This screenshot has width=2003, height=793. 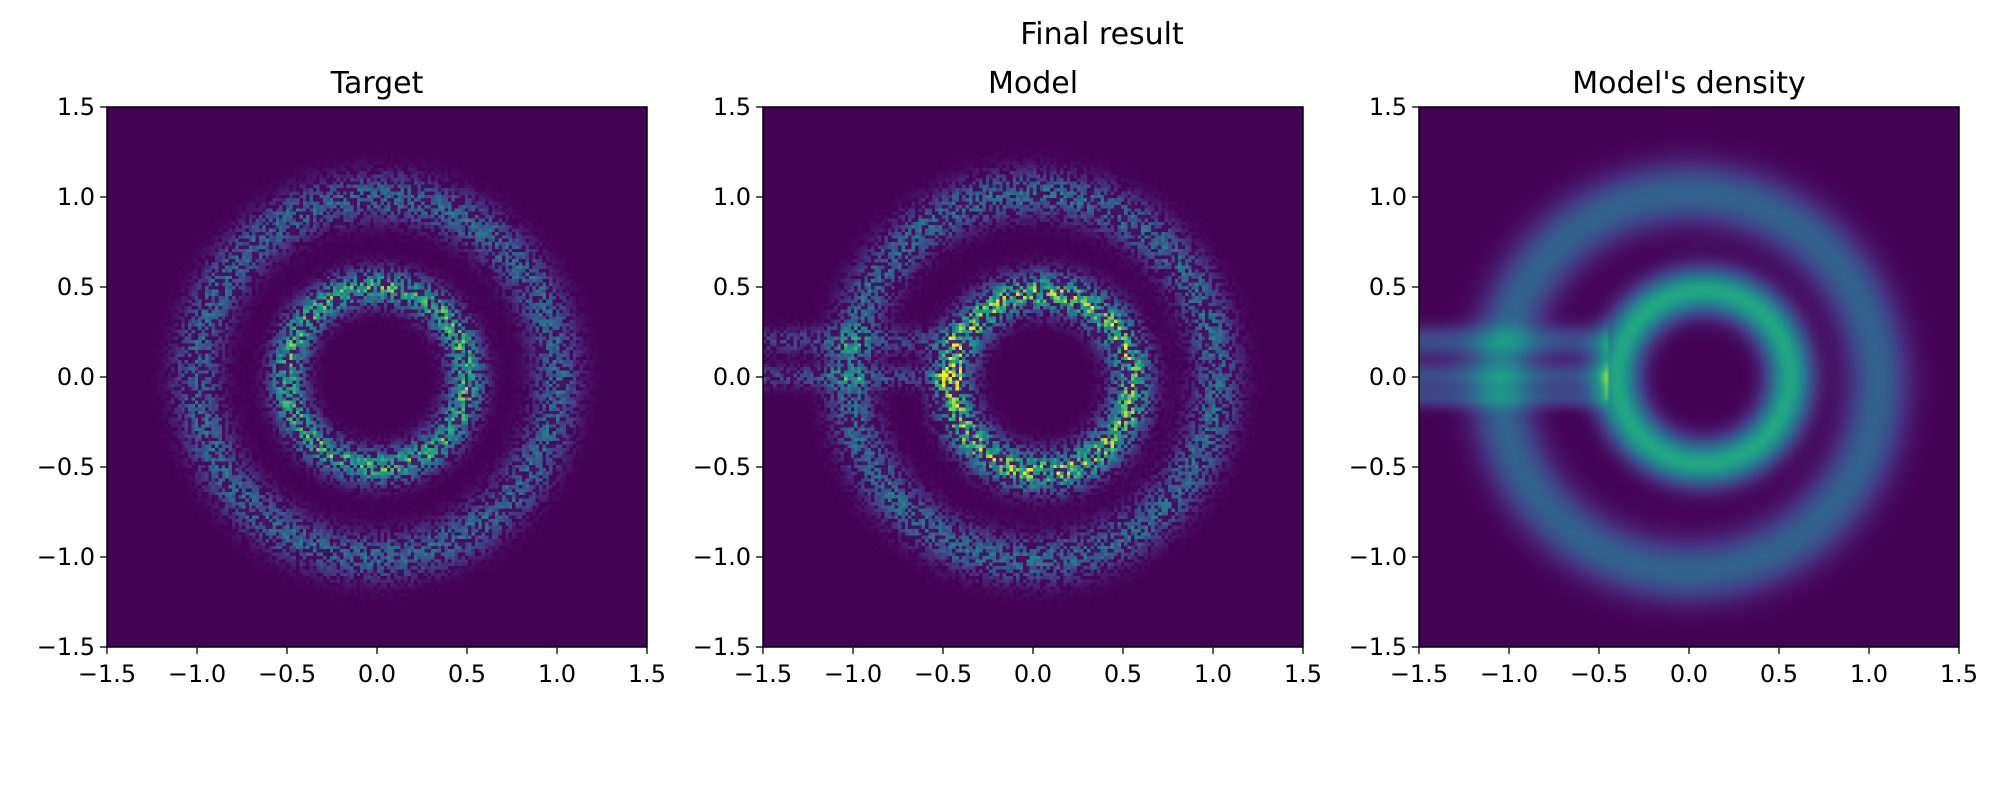 I want to click on panel-title: Model's density, so click(x=1688, y=83).